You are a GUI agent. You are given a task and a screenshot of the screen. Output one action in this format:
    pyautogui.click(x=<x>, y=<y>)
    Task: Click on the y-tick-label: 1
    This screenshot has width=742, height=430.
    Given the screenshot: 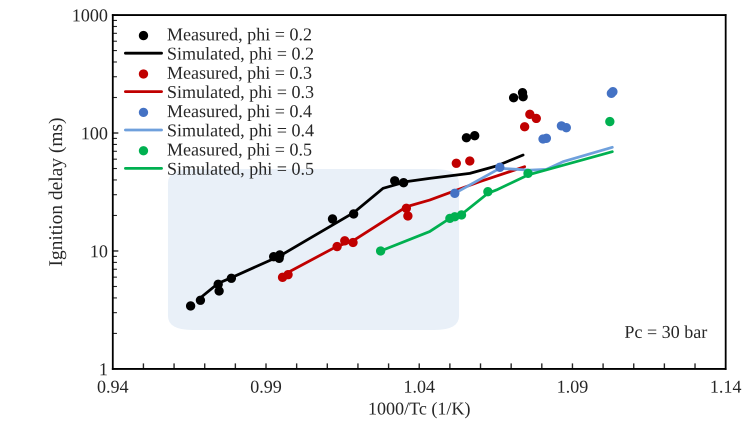 What is the action you would take?
    pyautogui.click(x=103, y=369)
    